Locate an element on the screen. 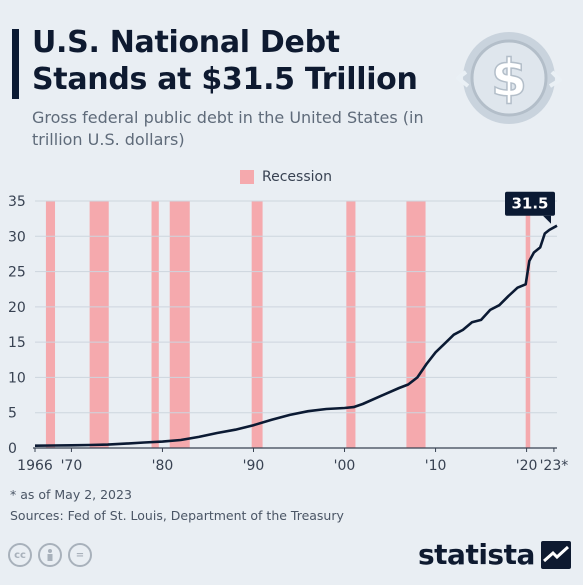 Image resolution: width=583 pixels, height=585 pixels. x-tick-label: '10 is located at coordinates (436, 466).